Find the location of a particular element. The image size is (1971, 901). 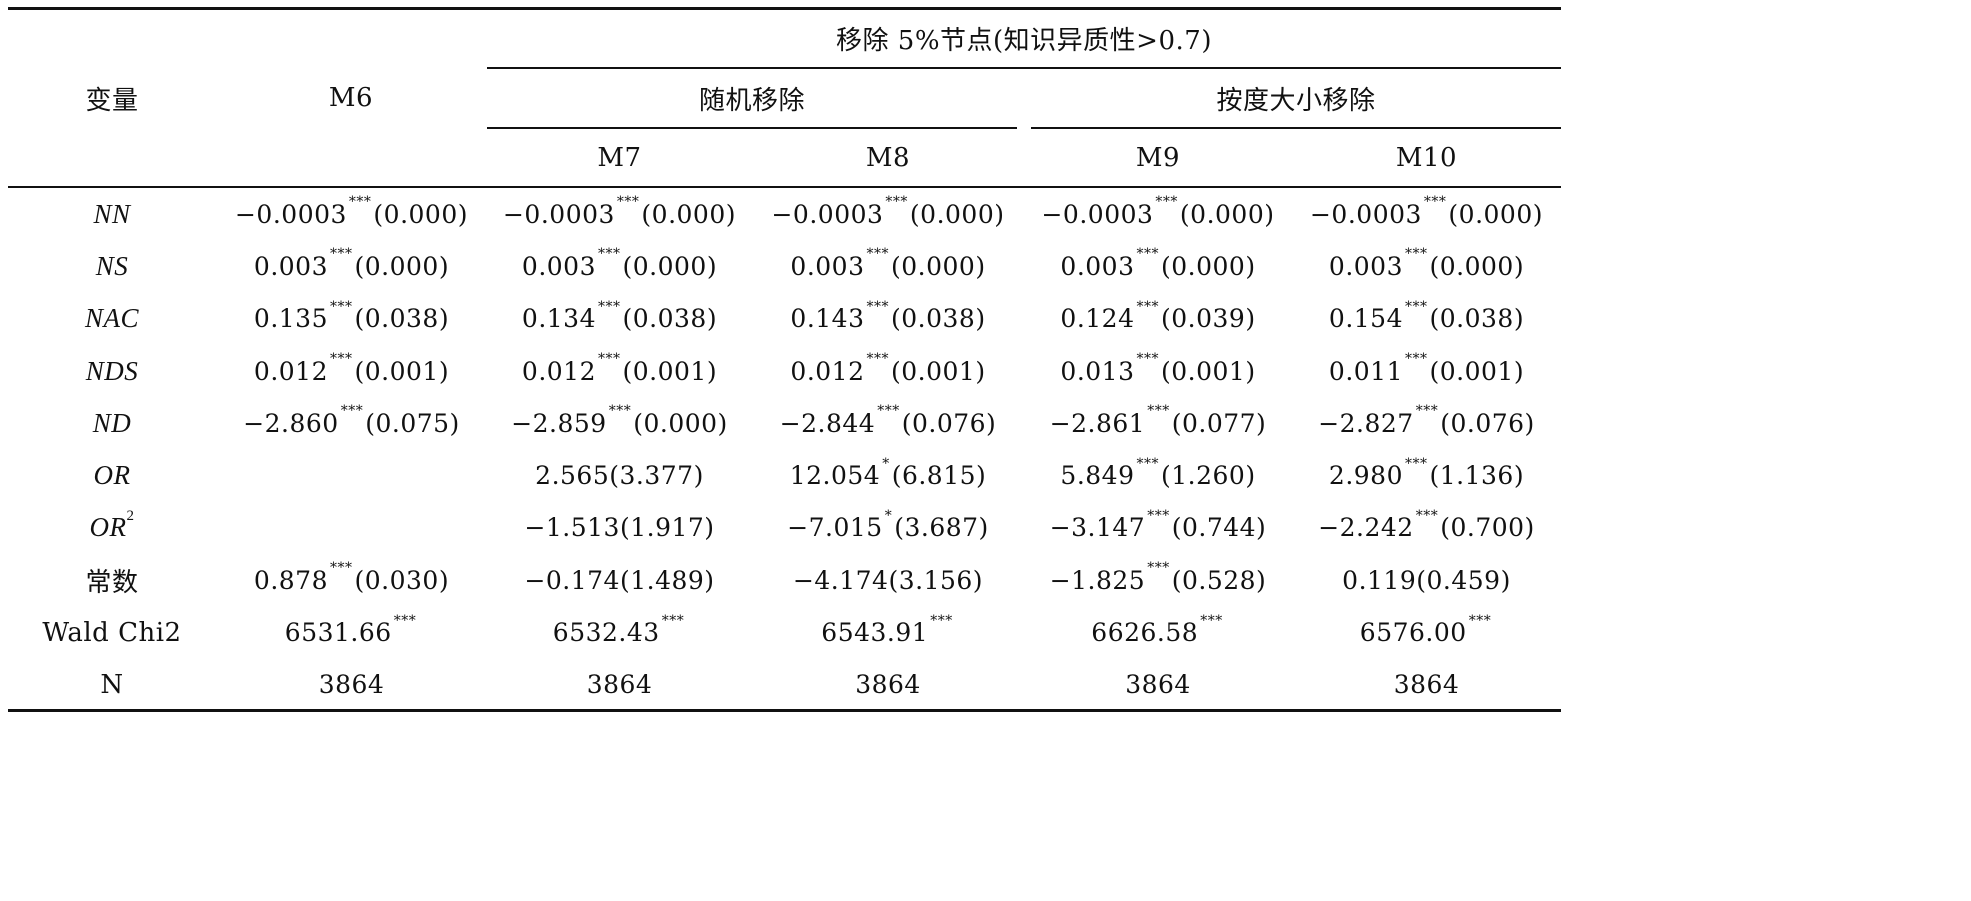

variable-name: NAC is located at coordinates (111, 318).